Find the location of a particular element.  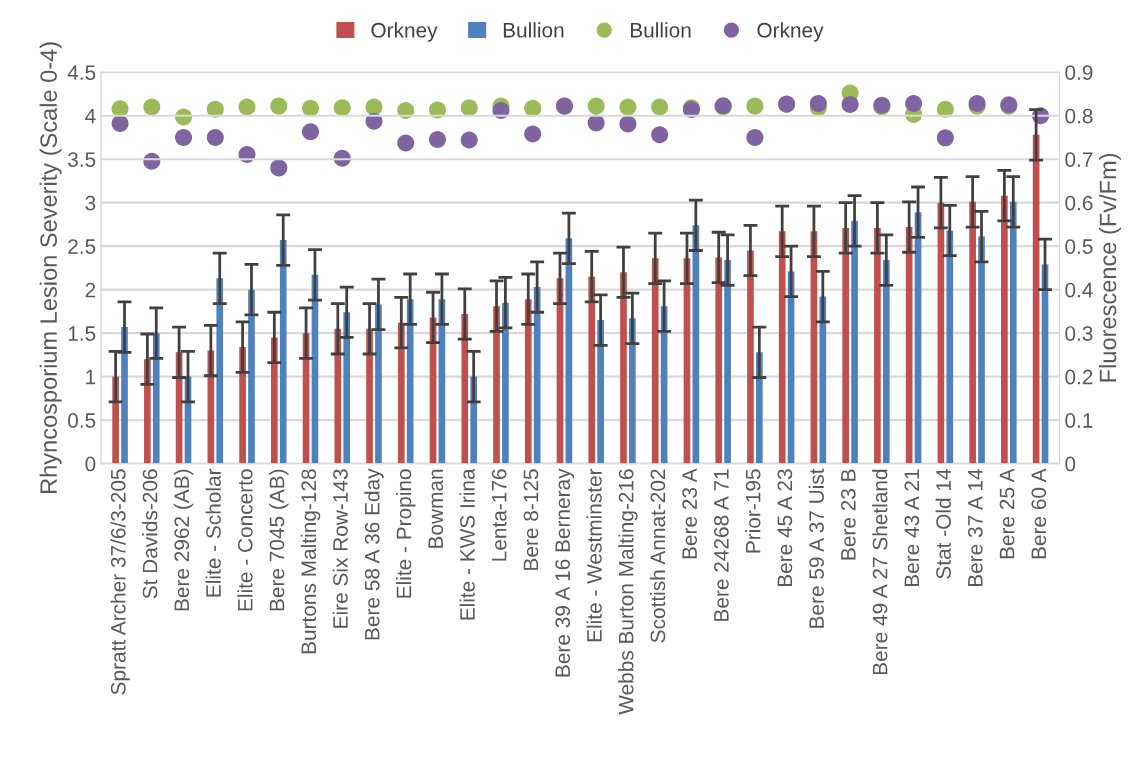

x-tick-label: Bere 37 A 14 is located at coordinates (975, 528).